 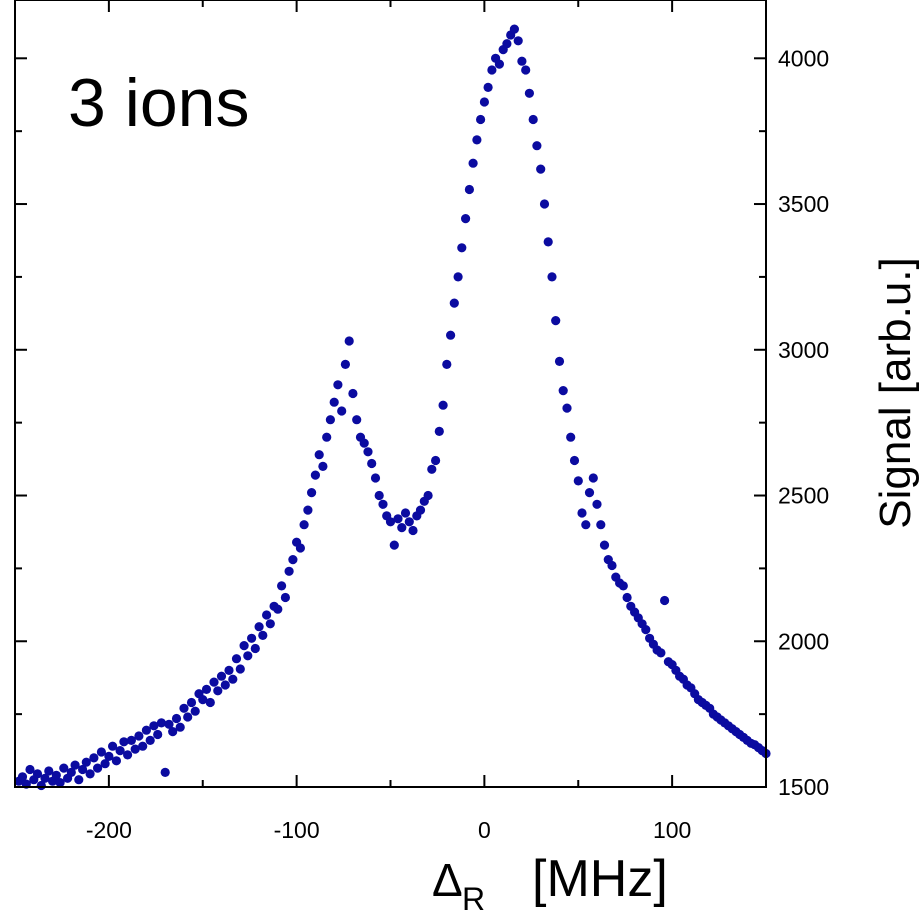 I want to click on y-tick-label: 2500, so click(x=803, y=496).